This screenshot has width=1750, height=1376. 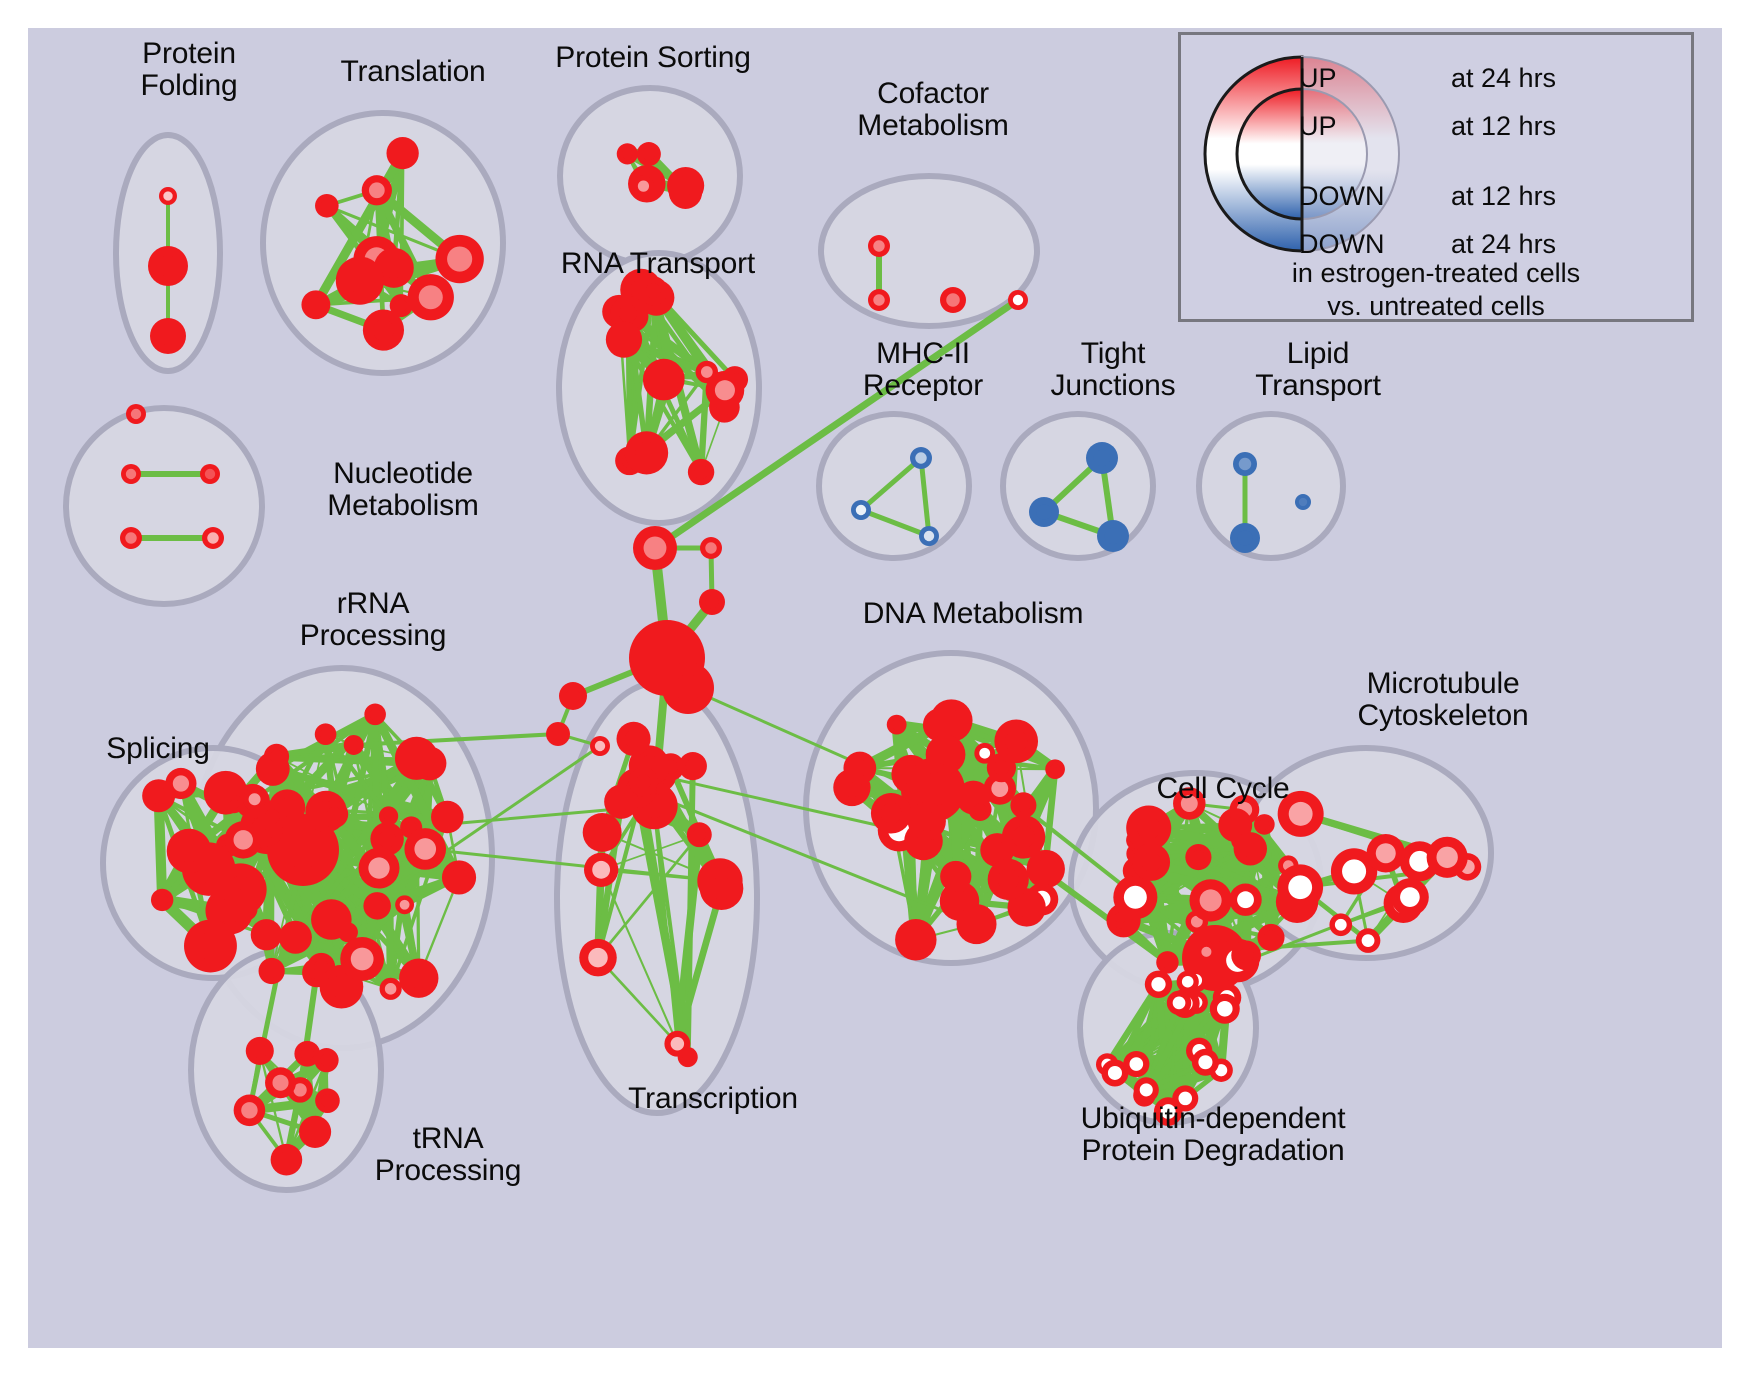 I want to click on cluster-bubble-tight-junctions, so click(x=1078, y=486).